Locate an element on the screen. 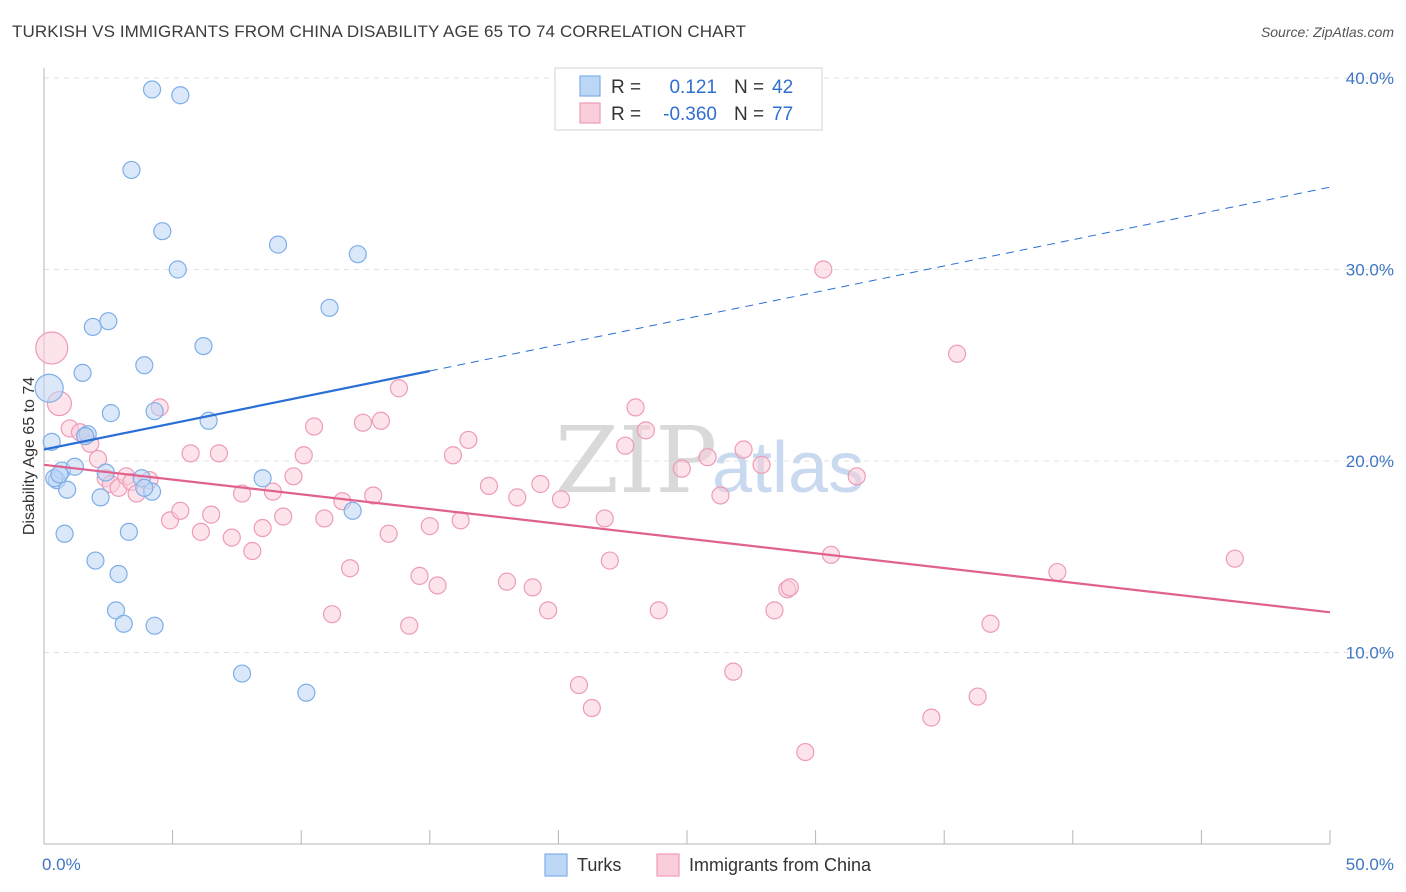 Image resolution: width=1406 pixels, height=892 pixels. series-legend: Turks Immigrants from China is located at coordinates (708, 865).